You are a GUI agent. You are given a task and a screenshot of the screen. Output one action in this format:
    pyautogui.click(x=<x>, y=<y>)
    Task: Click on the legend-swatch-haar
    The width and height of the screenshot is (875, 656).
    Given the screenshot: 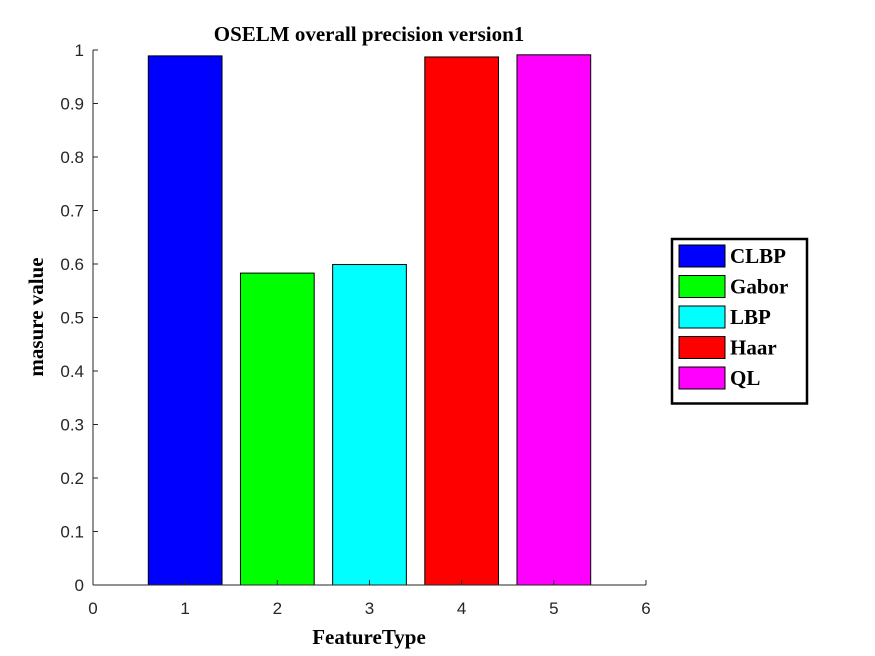 What is the action you would take?
    pyautogui.click(x=702, y=347)
    